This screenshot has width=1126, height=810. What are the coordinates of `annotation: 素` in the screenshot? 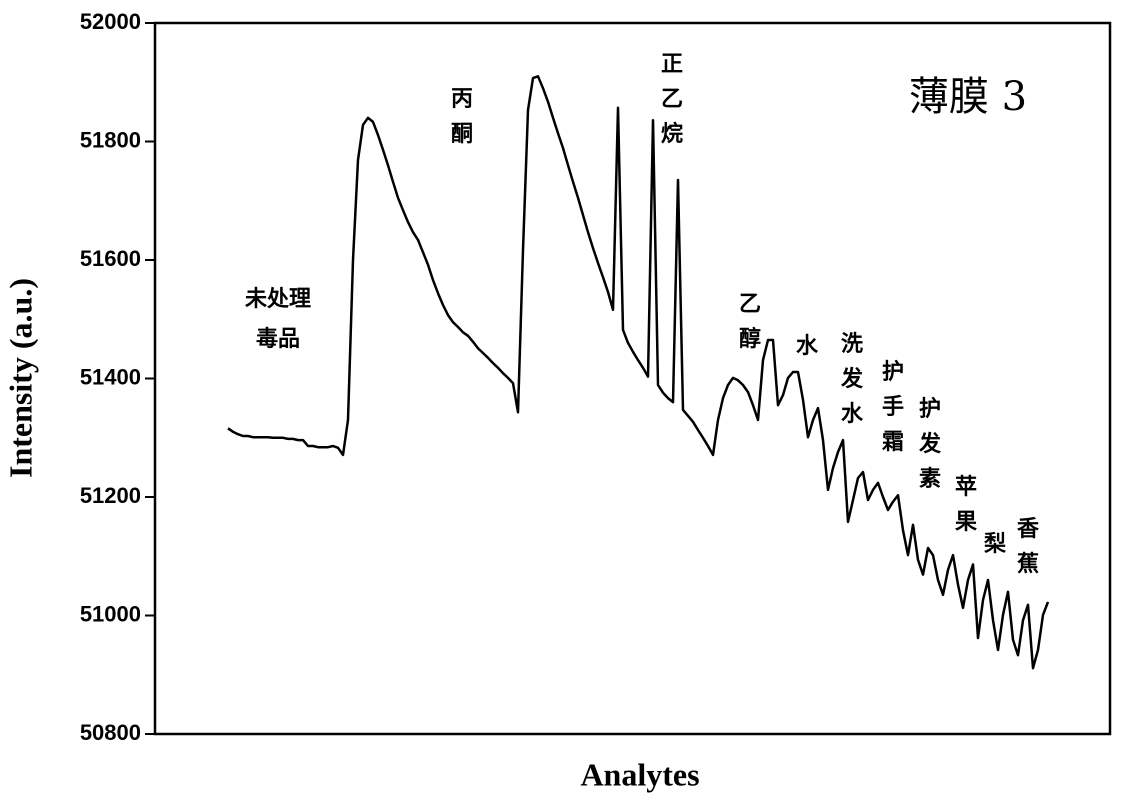 It's located at (930, 479).